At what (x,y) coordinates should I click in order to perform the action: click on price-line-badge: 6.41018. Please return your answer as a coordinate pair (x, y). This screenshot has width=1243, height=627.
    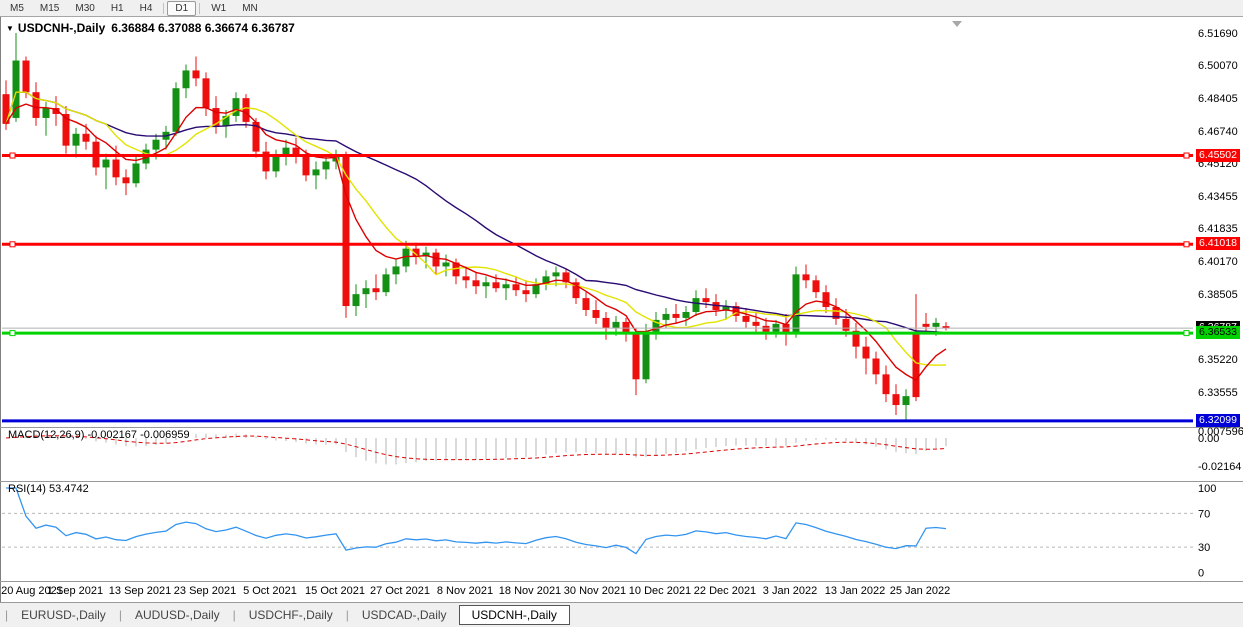
    Looking at the image, I should click on (1218, 243).